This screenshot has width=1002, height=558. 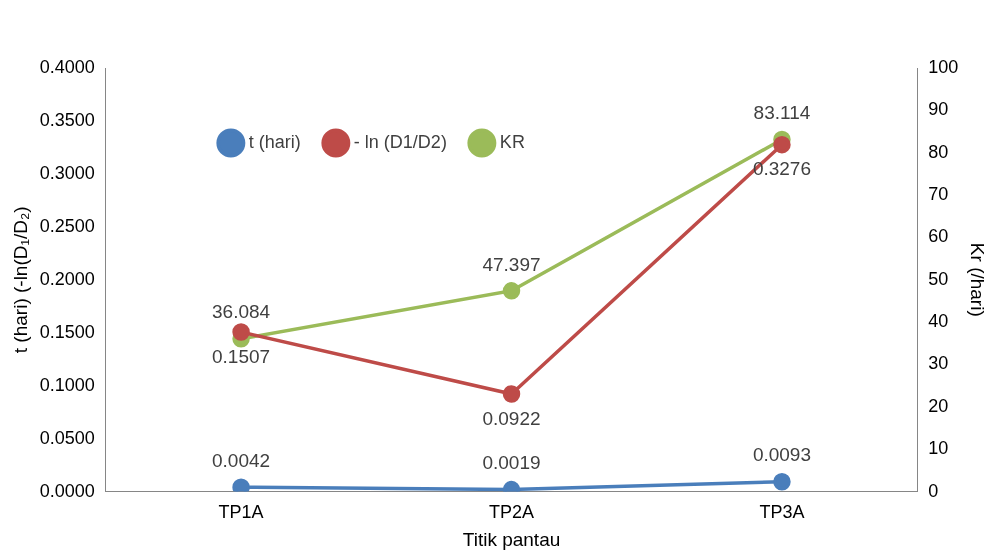 What do you see at coordinates (241, 312) in the screenshot?
I see `data-label: 36.084` at bounding box center [241, 312].